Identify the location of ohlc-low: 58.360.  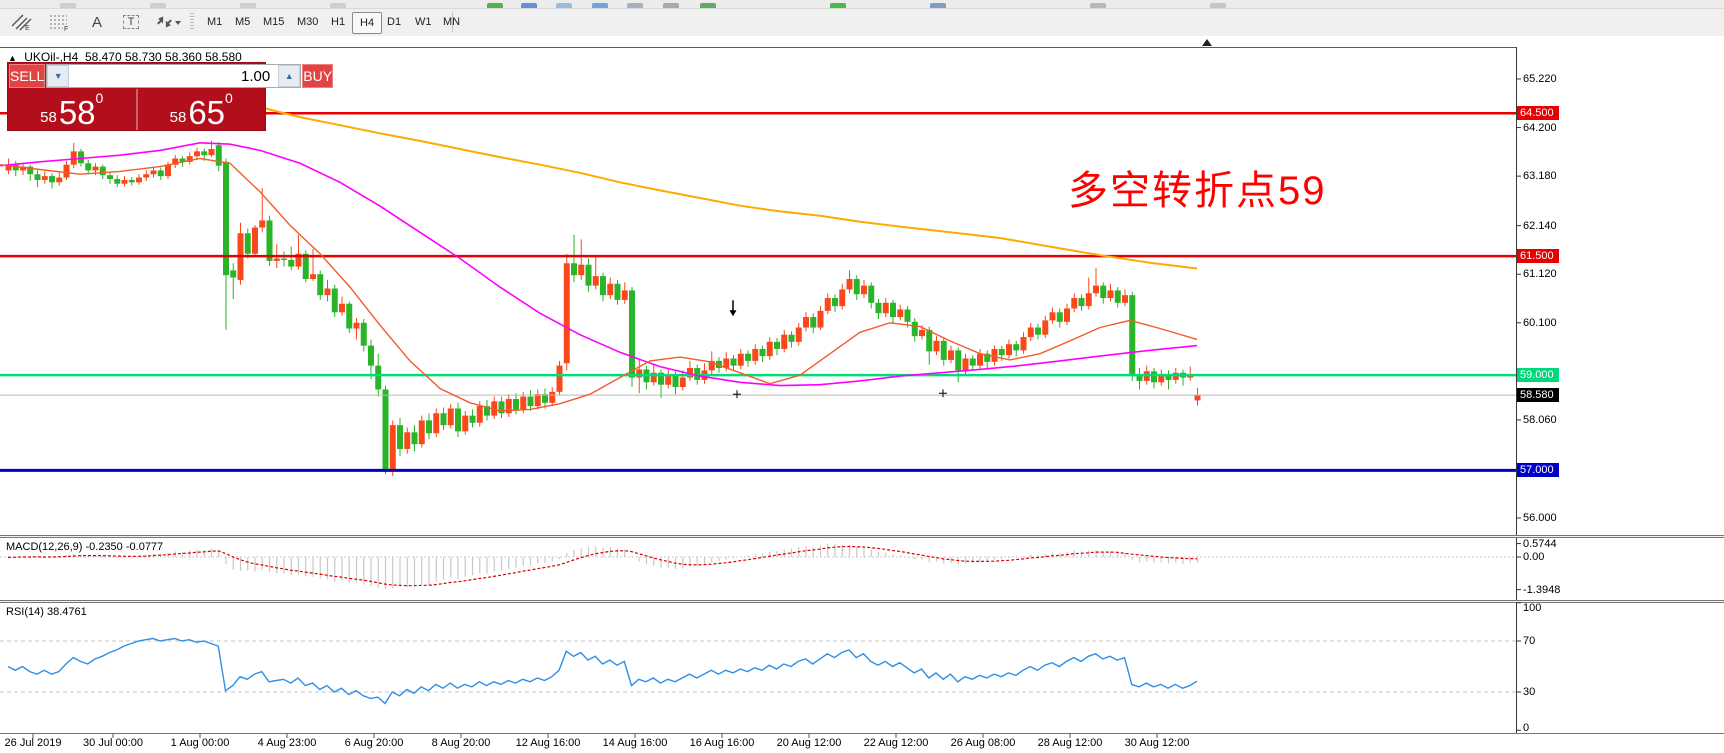
(183, 57).